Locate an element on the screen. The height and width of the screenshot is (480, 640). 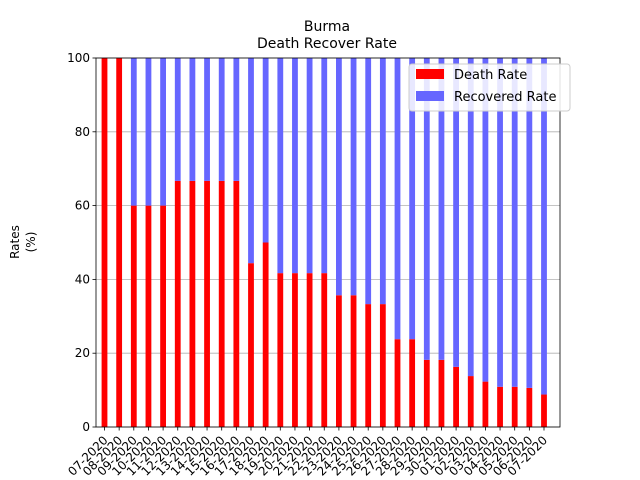
chart-subtitle: Death Recover Rate is located at coordinates (327, 44).